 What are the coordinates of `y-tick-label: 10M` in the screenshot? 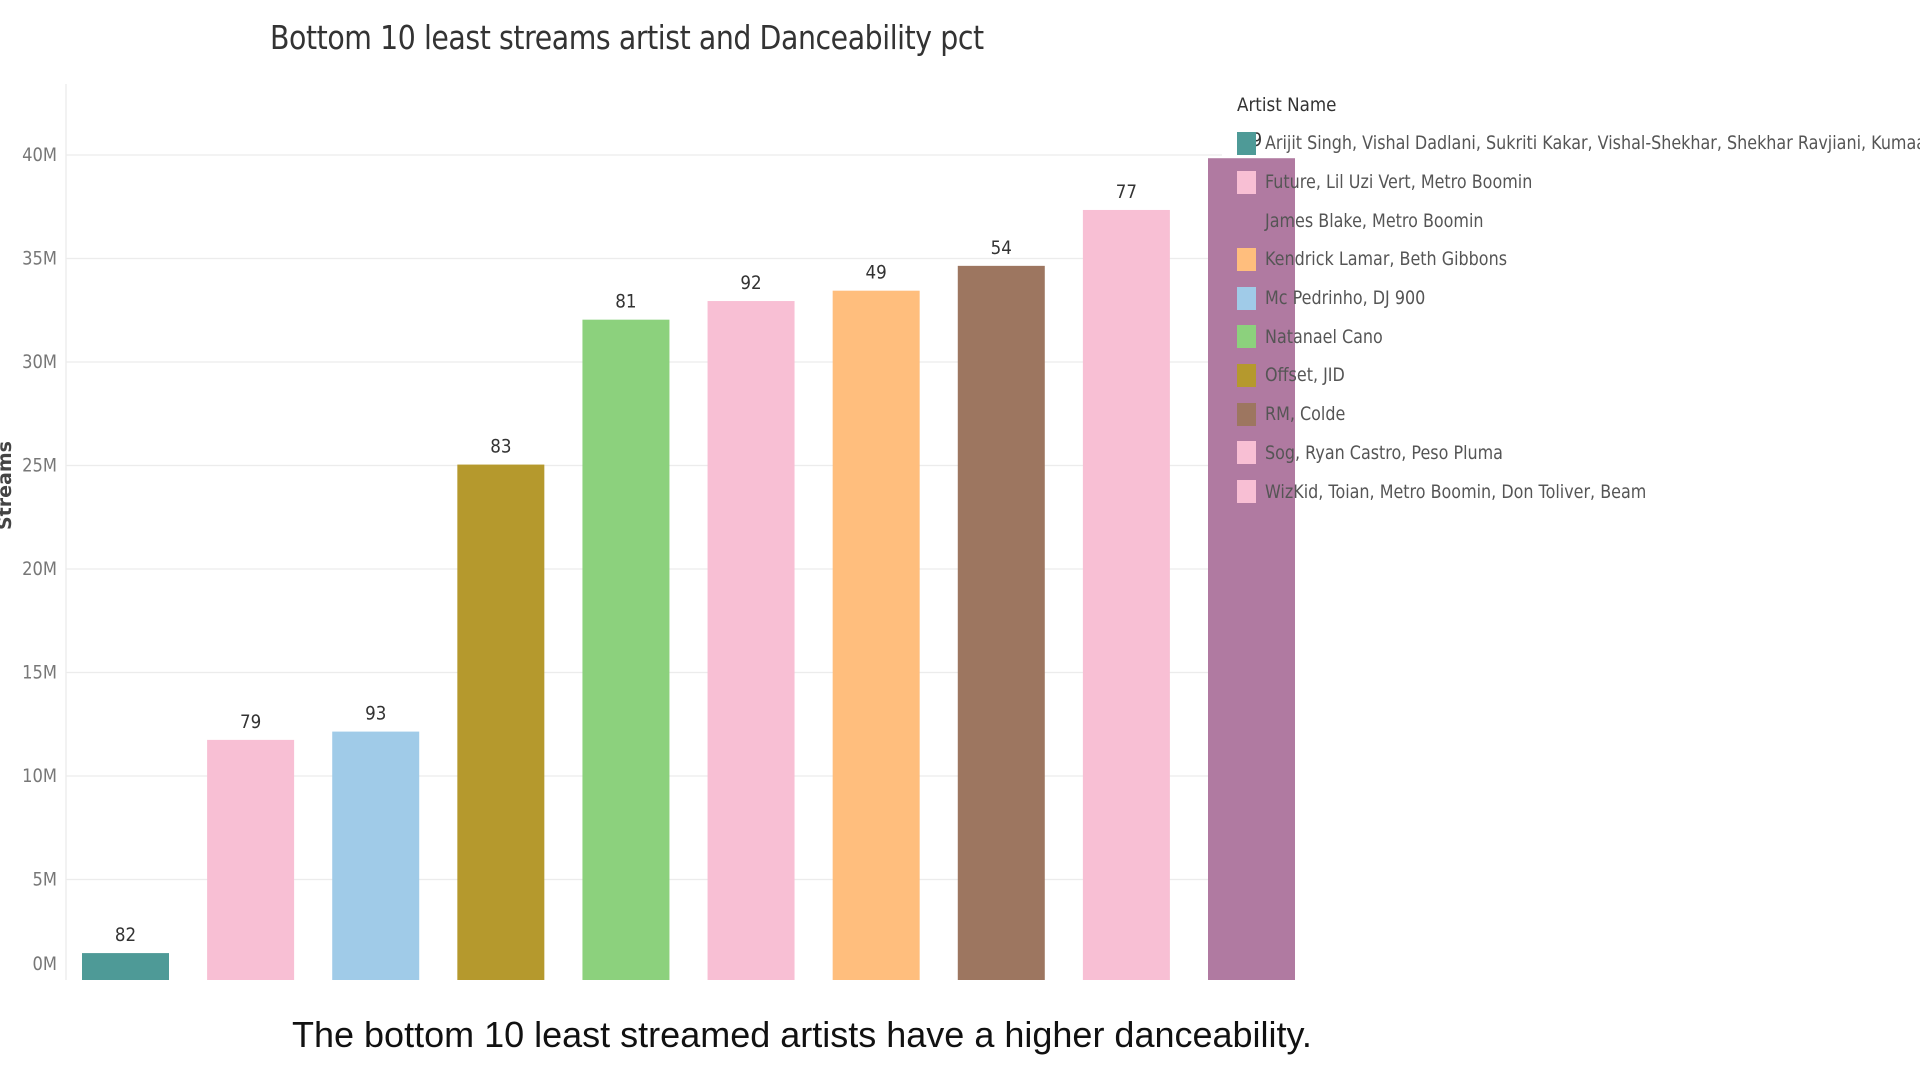 It's located at (39, 776).